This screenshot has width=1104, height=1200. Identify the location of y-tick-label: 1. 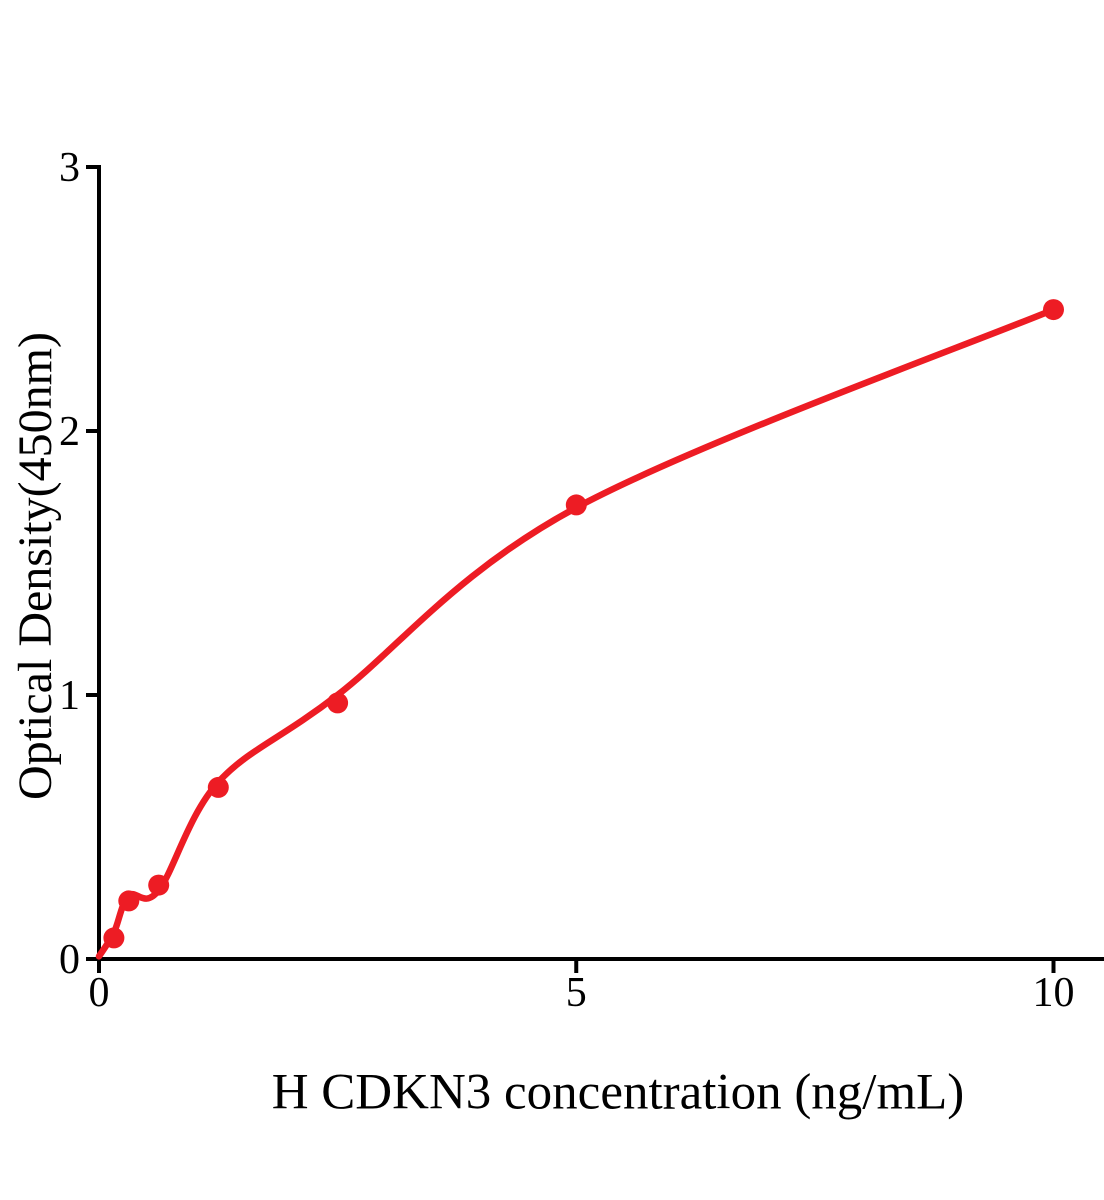
(69, 696).